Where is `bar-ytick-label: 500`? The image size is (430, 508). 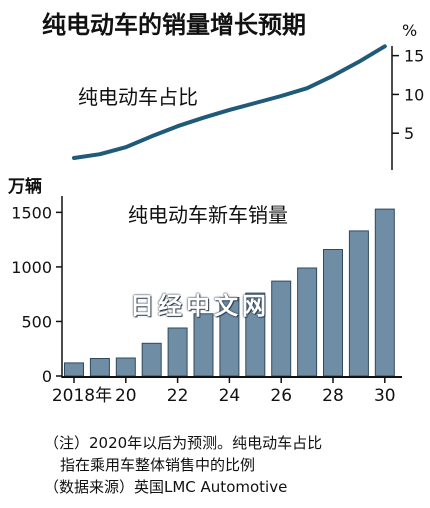
bar-ytick-label: 500 is located at coordinates (36, 321).